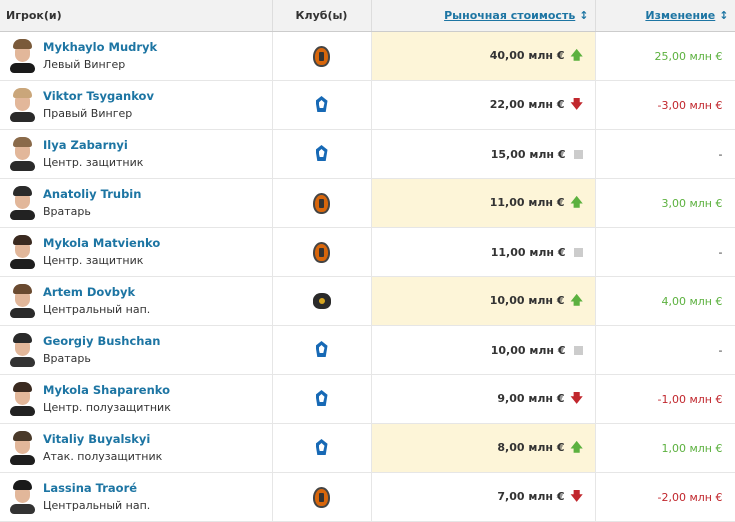 Image resolution: width=735 pixels, height=522 pixels. What do you see at coordinates (483, 301) in the screenshot?
I see `market-value-cell: 10,00 млн € 🡅` at bounding box center [483, 301].